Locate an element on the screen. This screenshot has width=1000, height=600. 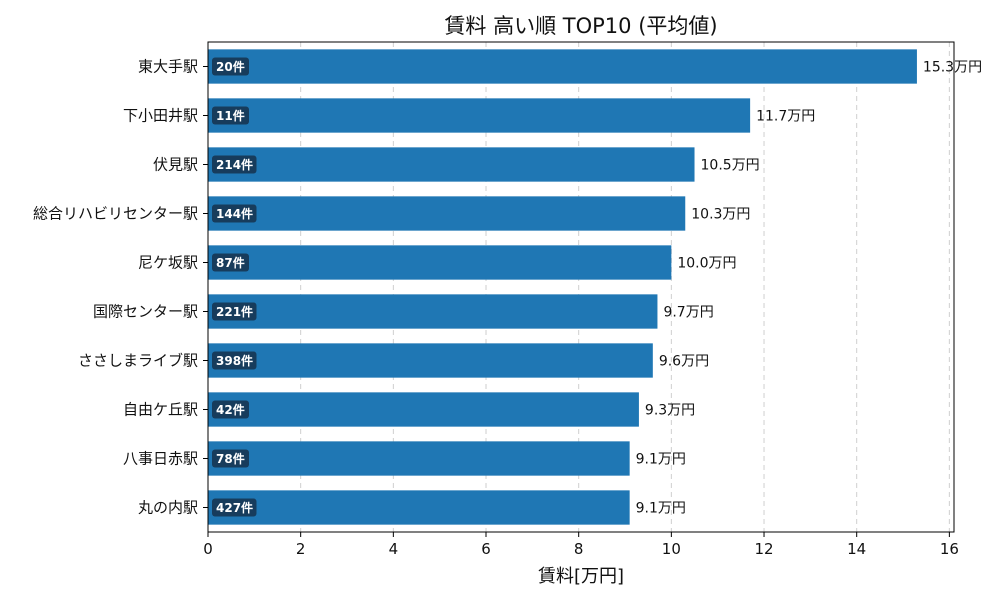
chart-title: 賃料 高い順 TOP10 (平均値) is located at coordinates (580, 26).